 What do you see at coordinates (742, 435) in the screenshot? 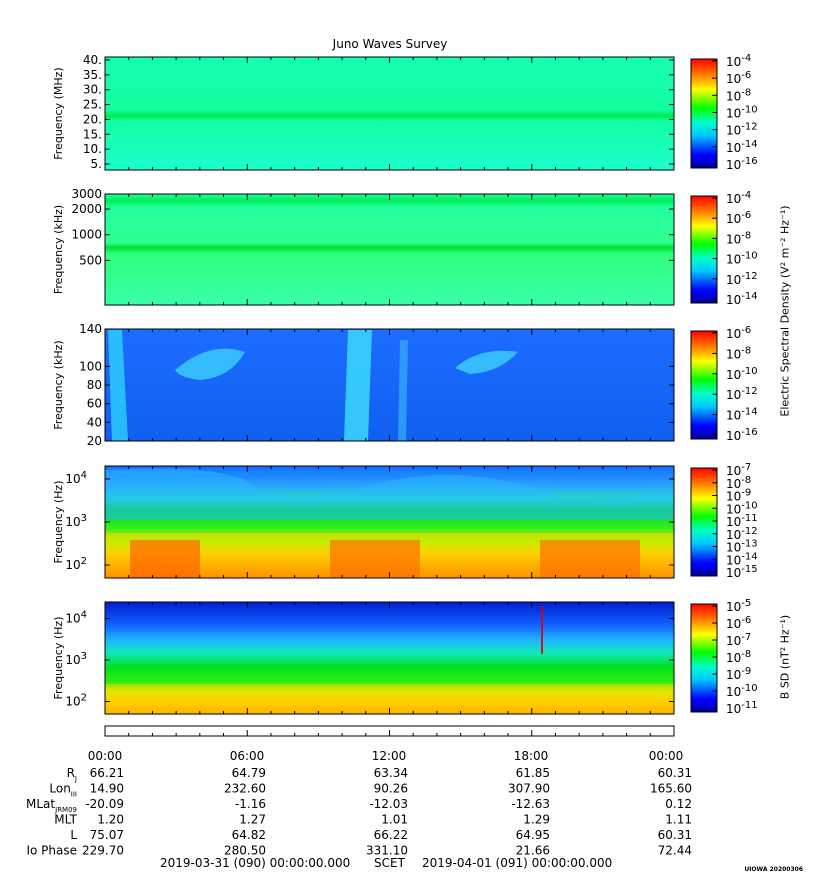
I see `cbar-label-lfr-high-5: 10-16` at bounding box center [742, 435].